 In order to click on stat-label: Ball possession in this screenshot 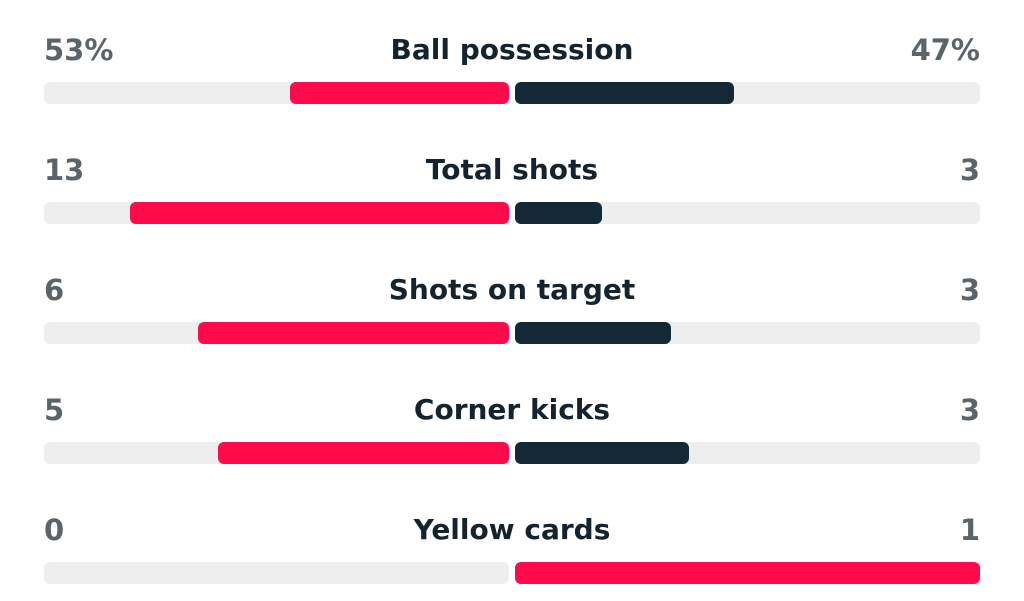, I will do `click(512, 49)`.